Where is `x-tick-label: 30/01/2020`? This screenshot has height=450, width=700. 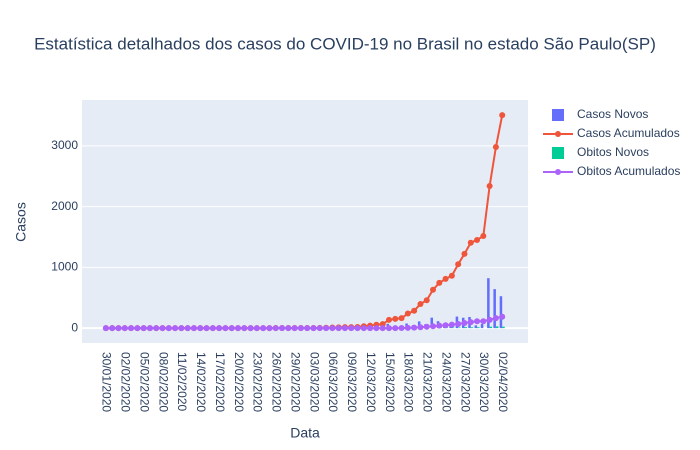 x-tick-label: 30/01/2020 is located at coordinates (107, 382).